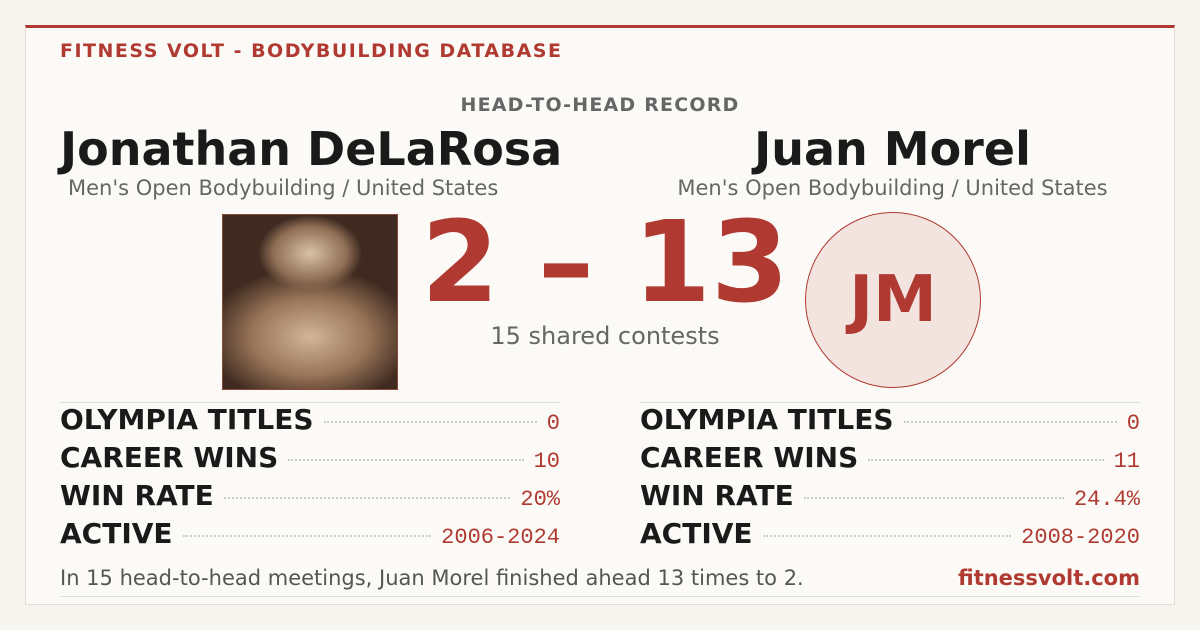 Image resolution: width=1200 pixels, height=630 pixels. I want to click on brand: FITNESS VOLT - BODYBUILDING DATABASE, so click(311, 51).